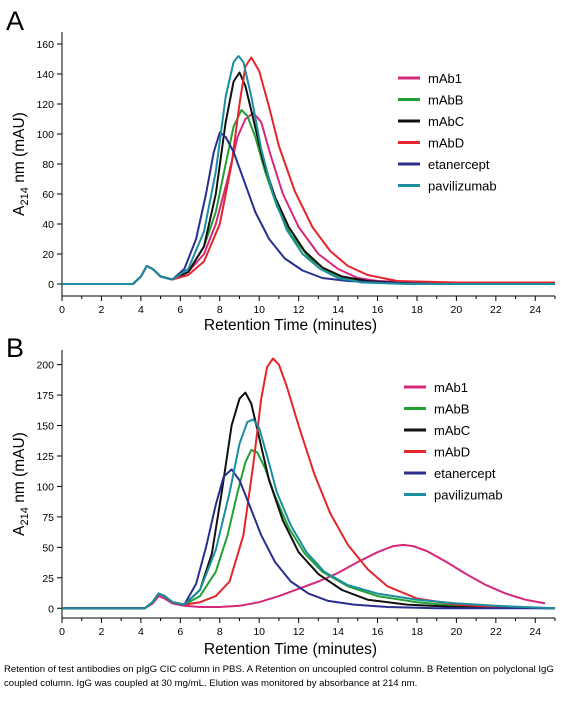  I want to click on y-tick-label: 25, so click(48, 579).